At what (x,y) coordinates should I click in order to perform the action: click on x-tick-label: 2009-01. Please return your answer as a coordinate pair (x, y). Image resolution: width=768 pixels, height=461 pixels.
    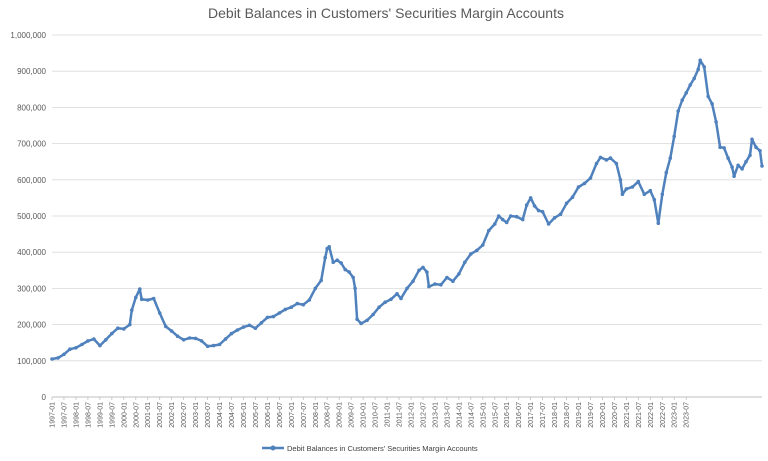
    Looking at the image, I should click on (340, 415).